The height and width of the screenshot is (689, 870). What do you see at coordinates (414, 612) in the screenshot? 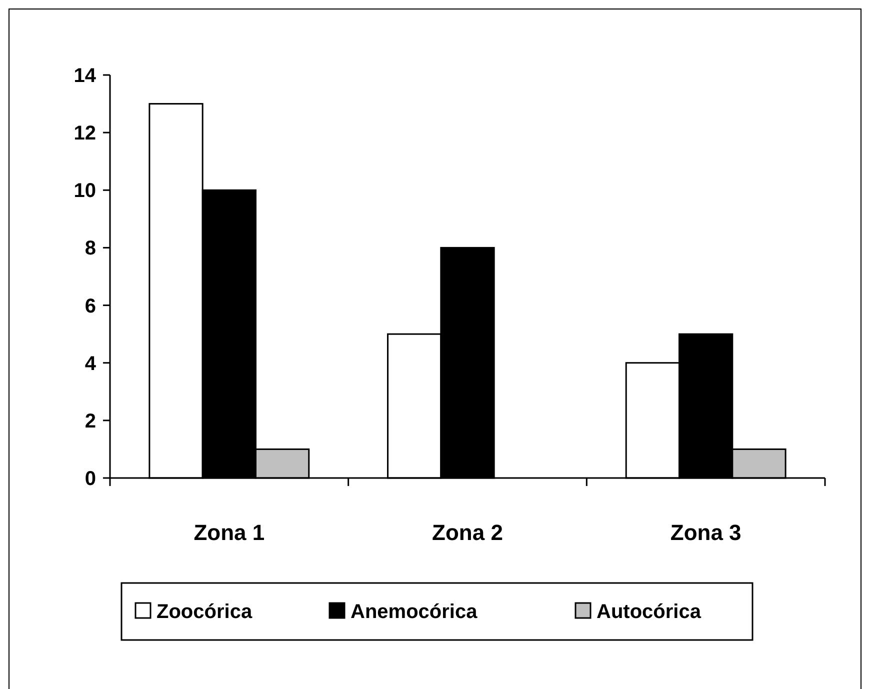
I see `legend-label: Anemocórica` at bounding box center [414, 612].